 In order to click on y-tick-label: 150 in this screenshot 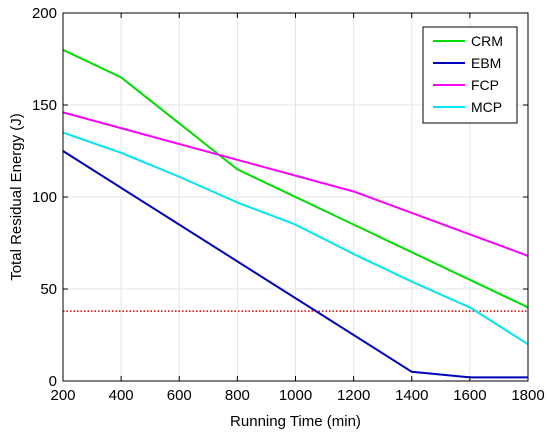, I will do `click(44, 105)`.